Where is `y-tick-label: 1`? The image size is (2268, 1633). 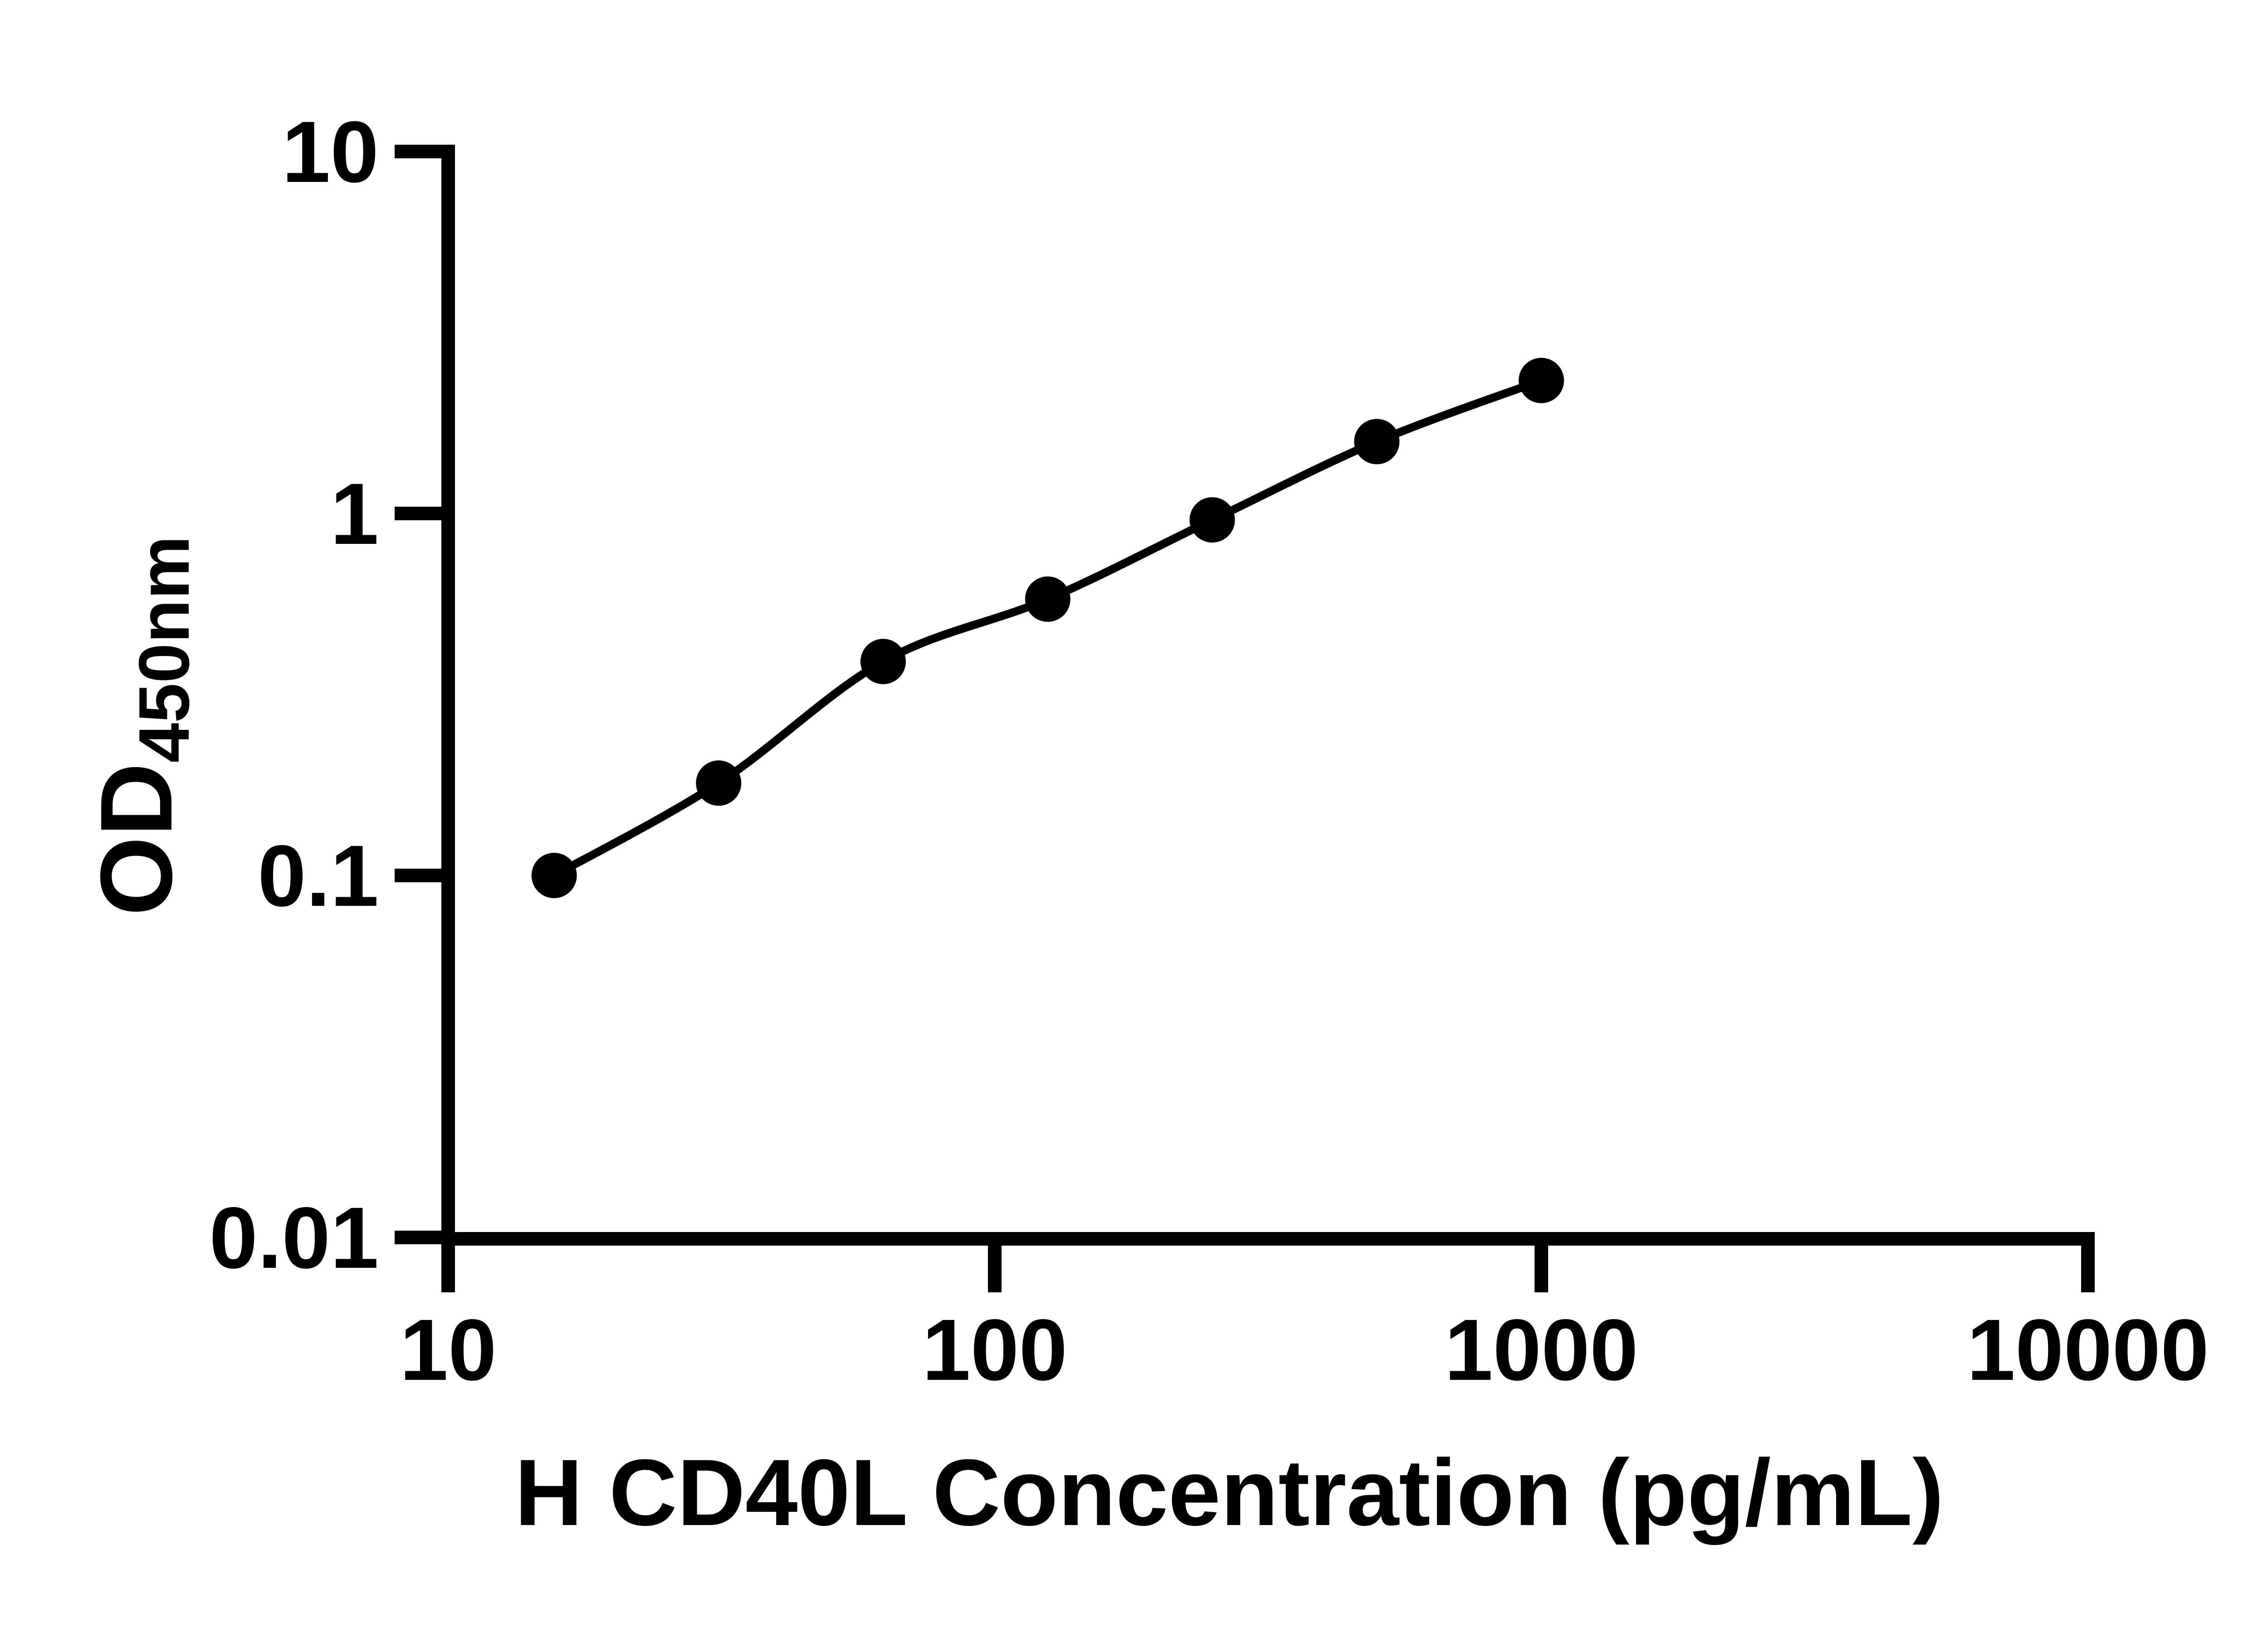
y-tick-label: 1 is located at coordinates (354, 513).